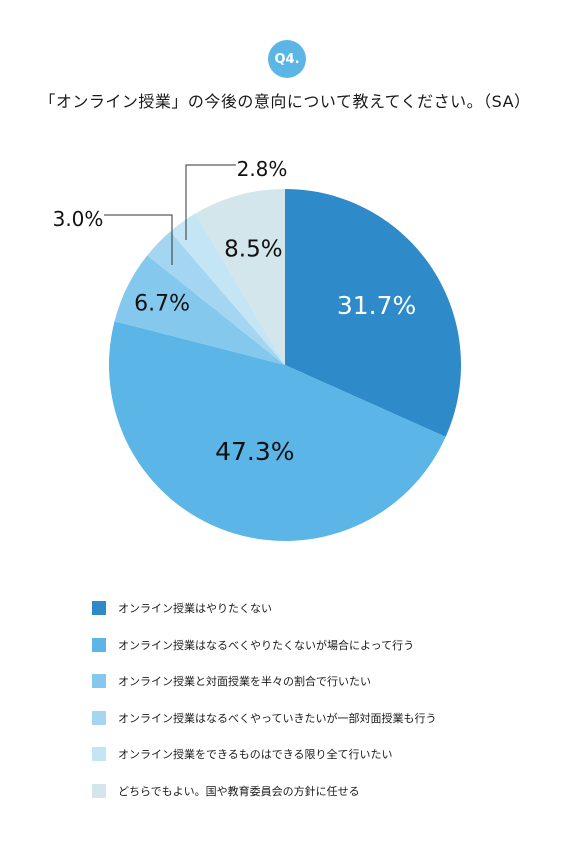 This screenshot has width=570, height=849. What do you see at coordinates (239, 791) in the screenshot?
I see `legend-label: どちらでもよい。国や教育委員会の方針に任せる` at bounding box center [239, 791].